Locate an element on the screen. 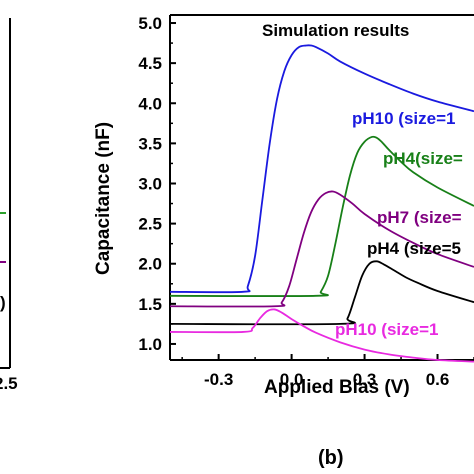  series-label-ph10-magenta: pH10 (size=1 is located at coordinates (386, 329).